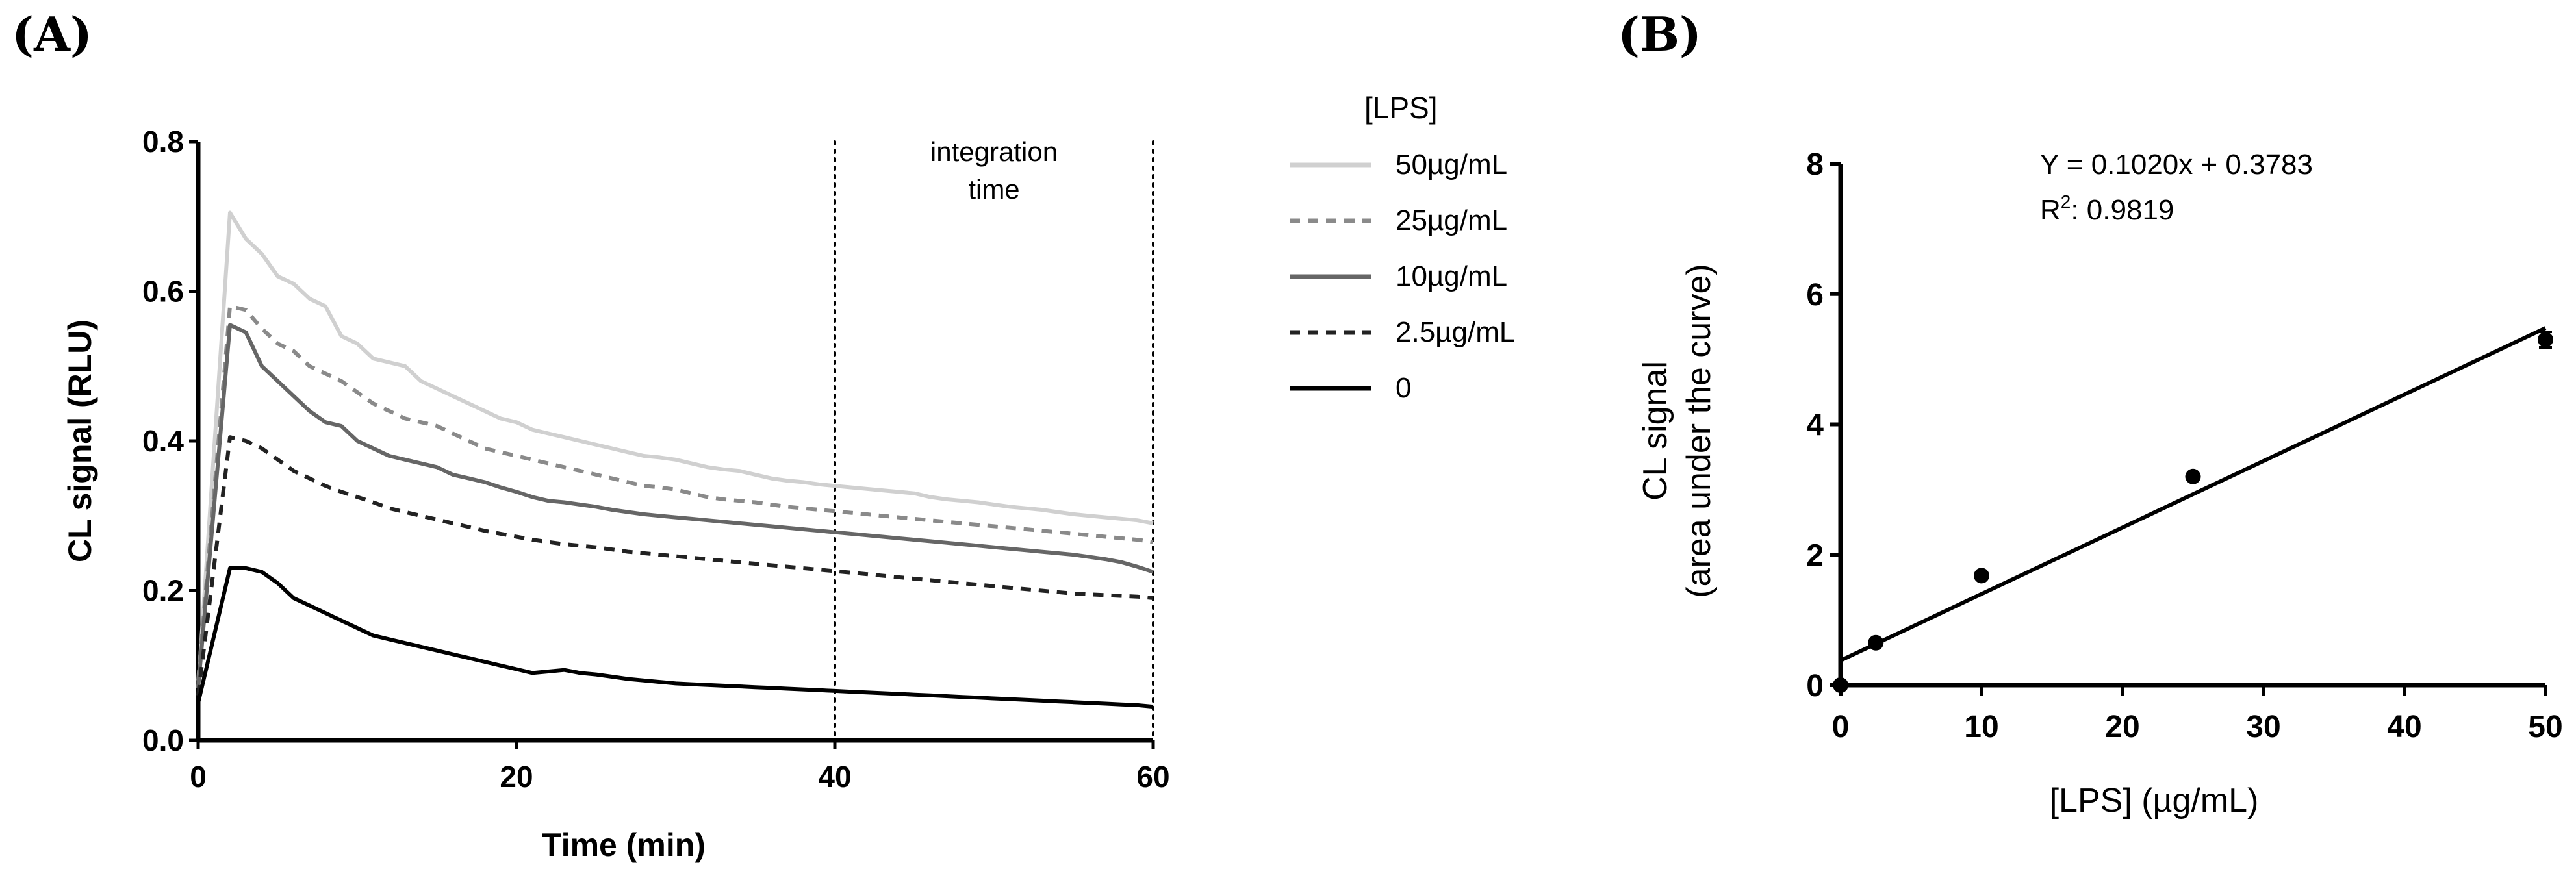 This screenshot has width=2576, height=878. I want to click on panel-a-y-tick-label: 0.2, so click(163, 591).